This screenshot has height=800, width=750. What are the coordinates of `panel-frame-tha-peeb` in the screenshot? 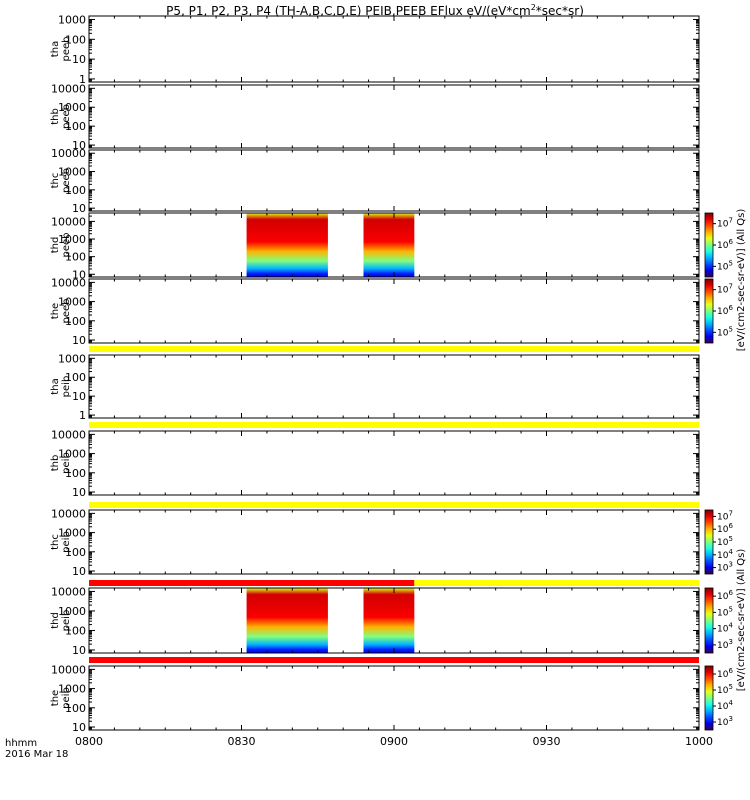 It's located at (394, 49).